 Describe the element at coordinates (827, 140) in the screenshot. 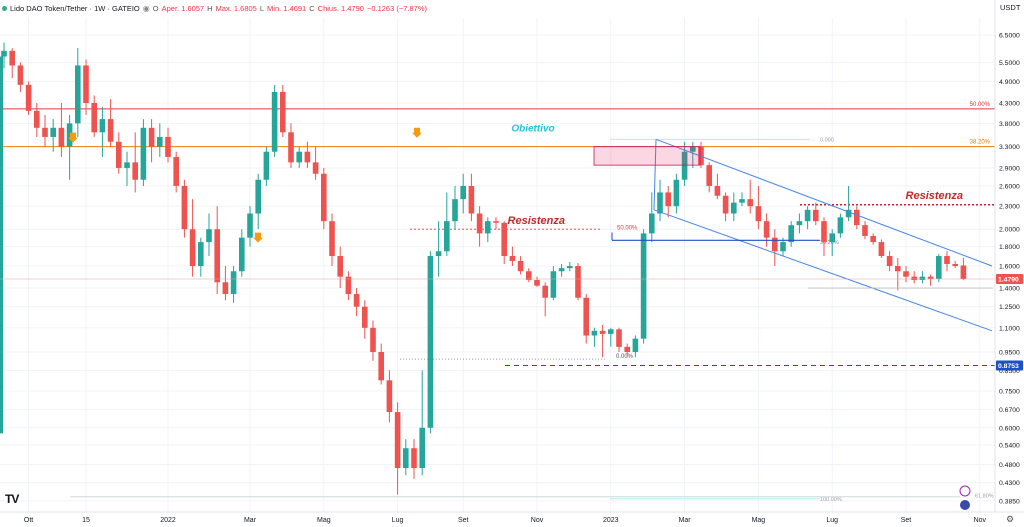

I see `fib-0-label: 0.000` at that location.